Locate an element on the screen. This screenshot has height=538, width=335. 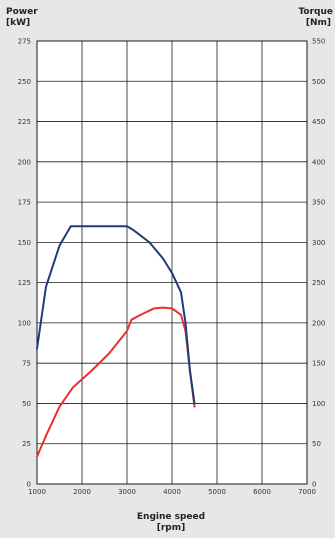
y-left-axis-title: Power is located at coordinates (22, 12).